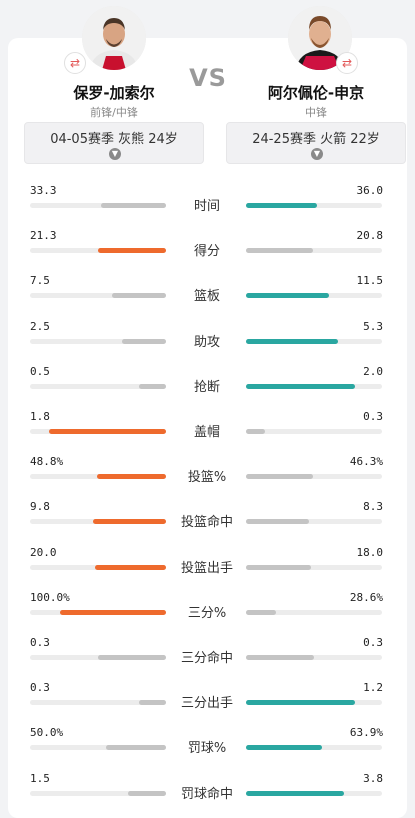 This screenshot has width=415, height=818. What do you see at coordinates (347, 63) in the screenshot?
I see `swap-player-right-icon: ⇄` at bounding box center [347, 63].